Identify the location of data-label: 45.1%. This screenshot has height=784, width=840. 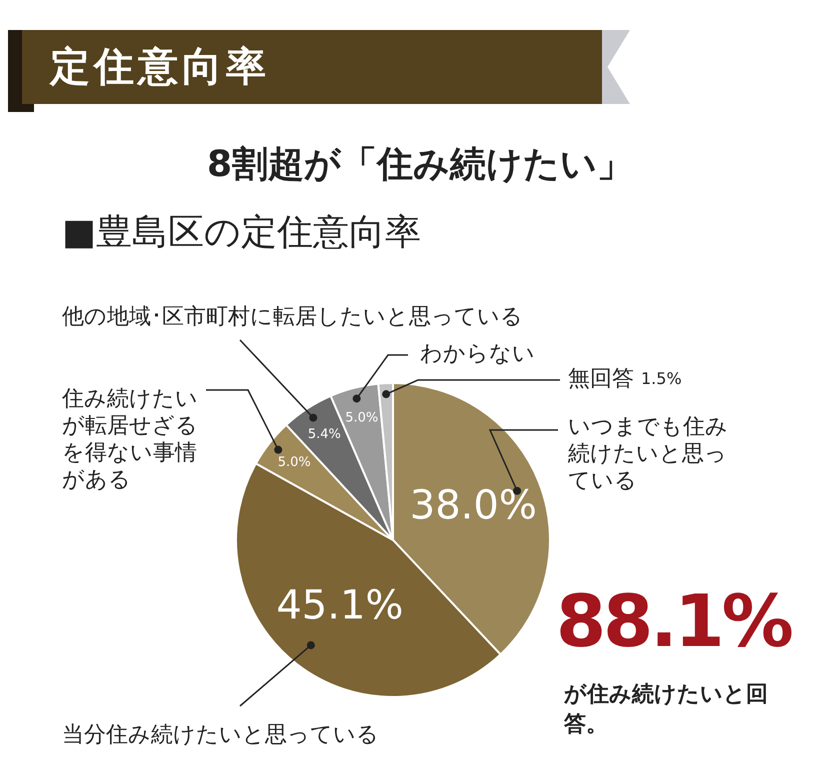
(340, 605).